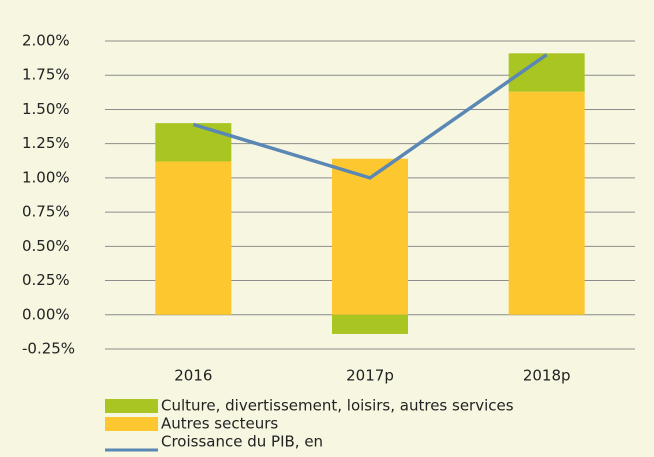 The image size is (654, 457). What do you see at coordinates (242, 442) in the screenshot?
I see `legend-label: Croissance du PIB, en` at bounding box center [242, 442].